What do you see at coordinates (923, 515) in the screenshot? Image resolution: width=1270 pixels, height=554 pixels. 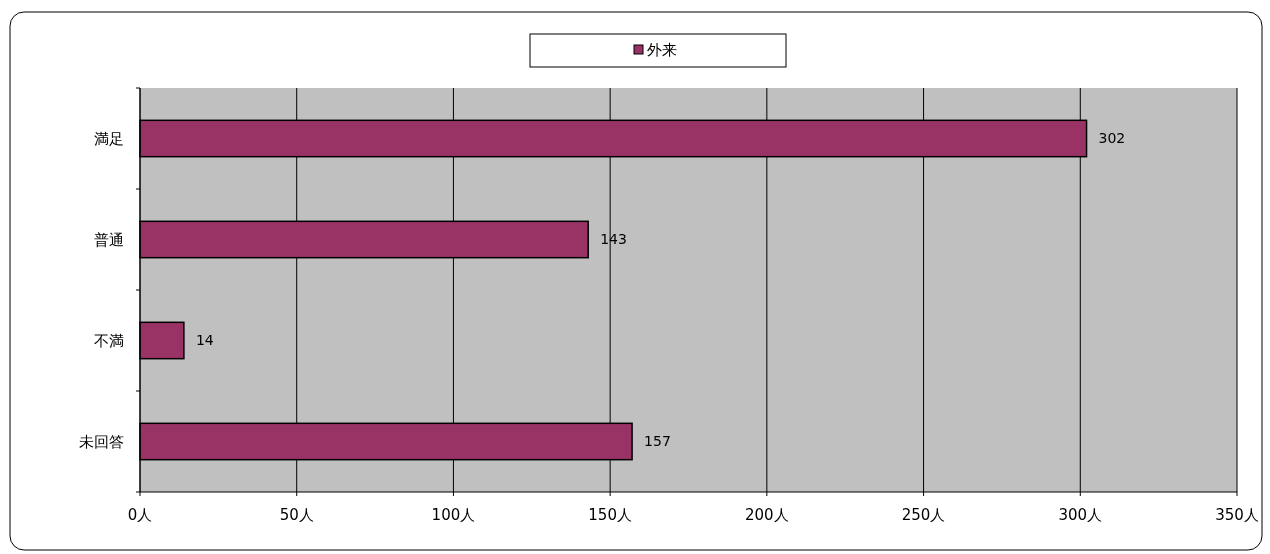 I see `x-tick-label: 250人` at bounding box center [923, 515].